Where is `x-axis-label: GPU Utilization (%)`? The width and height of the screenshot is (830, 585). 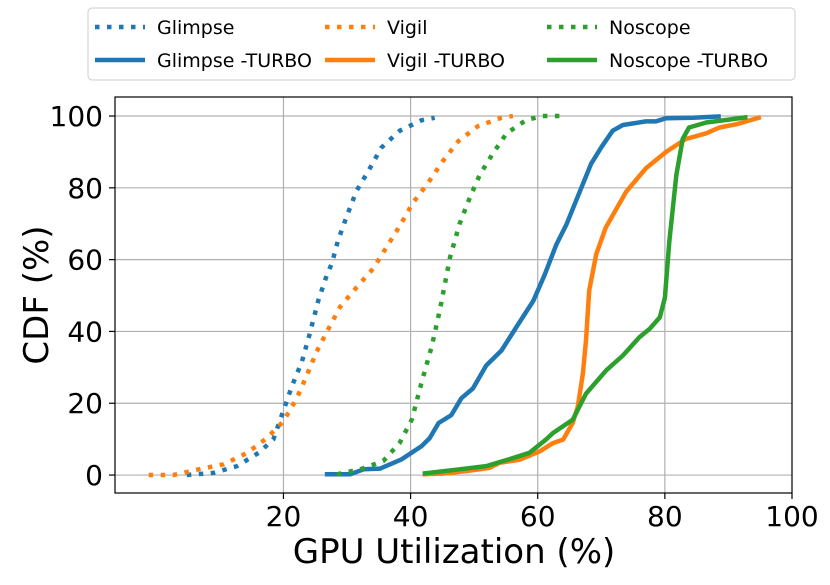
x-axis-label: GPU Utilization (%) is located at coordinates (454, 552).